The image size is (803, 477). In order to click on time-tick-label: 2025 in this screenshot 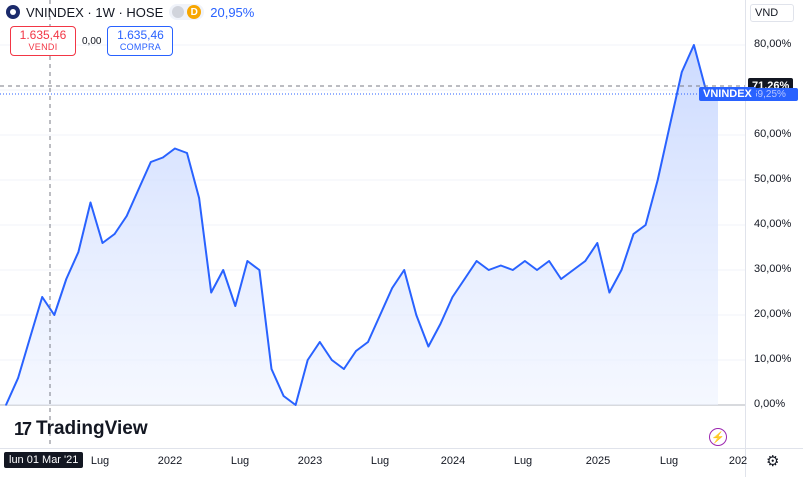, I will do `click(598, 461)`.